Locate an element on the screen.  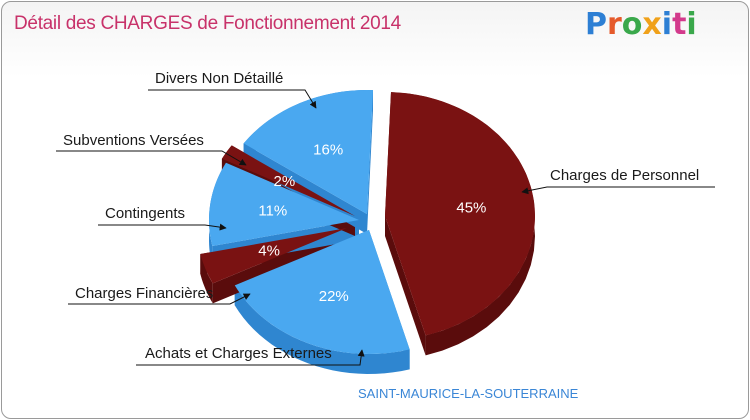
slice-category-label: Achats et Charges Externes is located at coordinates (238, 353).